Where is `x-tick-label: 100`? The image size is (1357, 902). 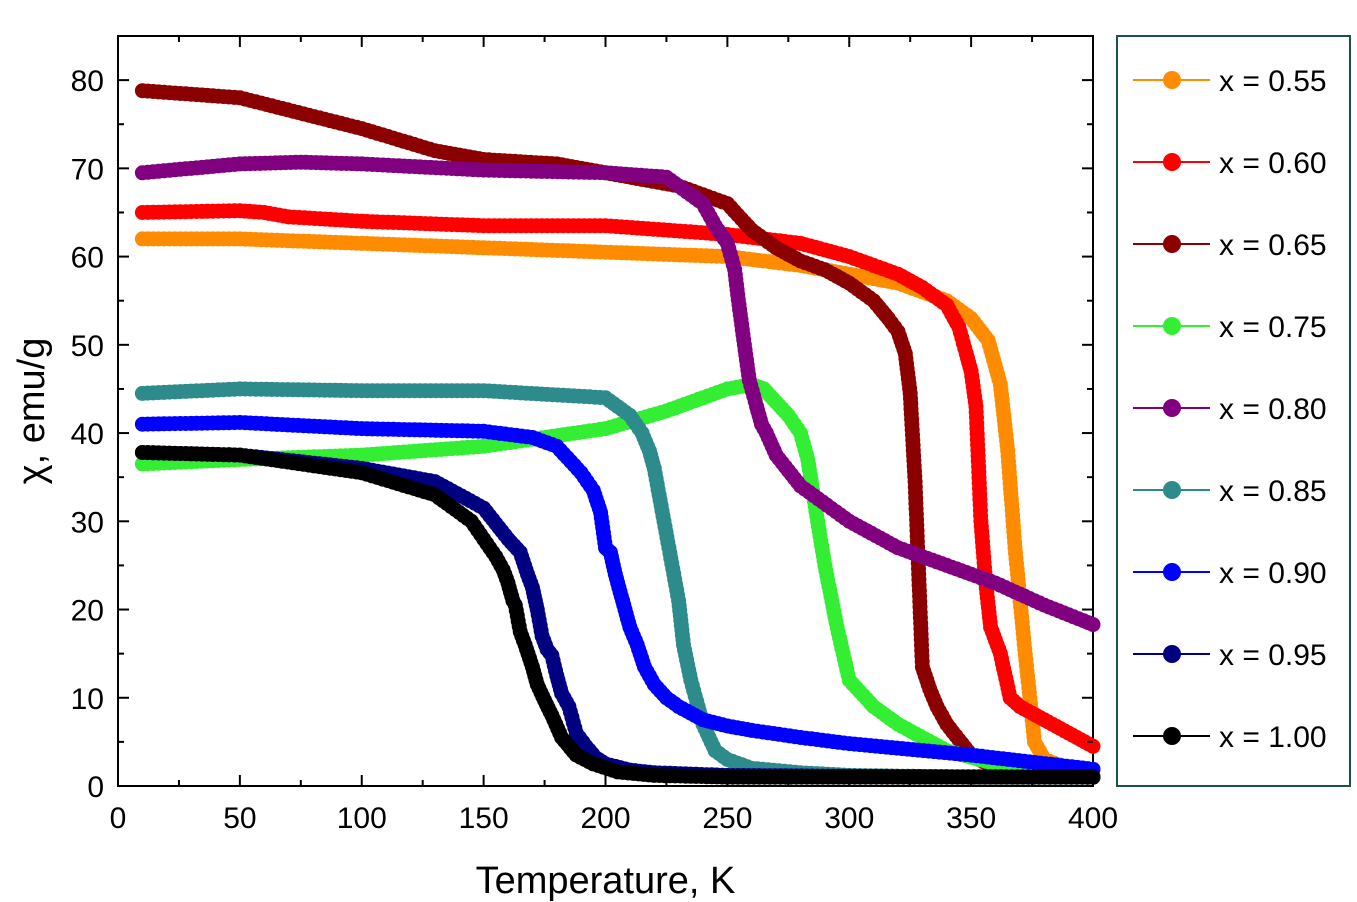
x-tick-label: 100 is located at coordinates (362, 818).